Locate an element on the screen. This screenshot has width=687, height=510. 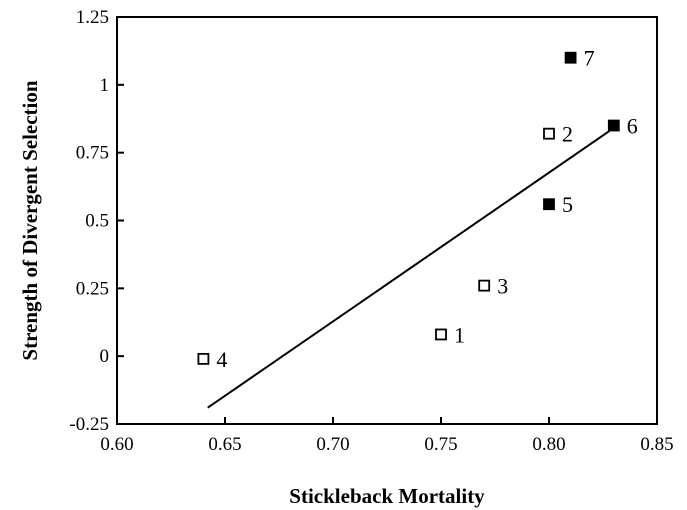
point-label: 1 is located at coordinates (459, 334).